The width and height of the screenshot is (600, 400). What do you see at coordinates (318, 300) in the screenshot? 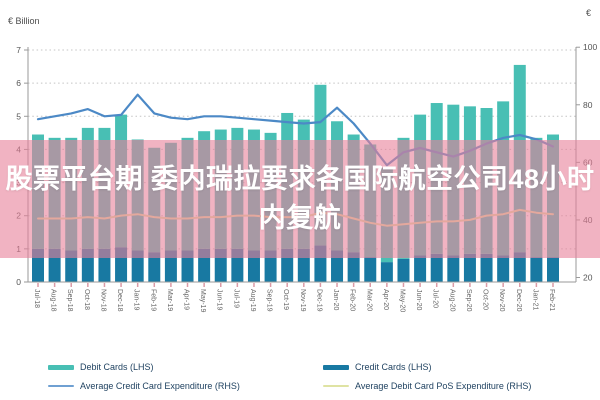
I see `x-tick-label: Dec-19` at bounding box center [318, 300].